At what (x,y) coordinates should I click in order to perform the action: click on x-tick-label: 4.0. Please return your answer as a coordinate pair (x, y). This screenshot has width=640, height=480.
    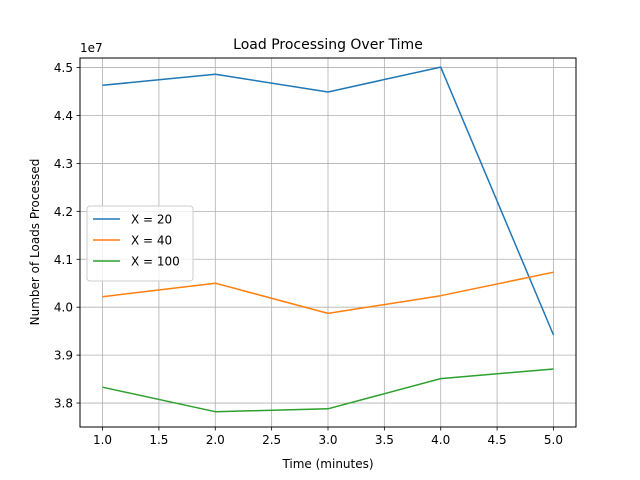
    Looking at the image, I should click on (440, 440).